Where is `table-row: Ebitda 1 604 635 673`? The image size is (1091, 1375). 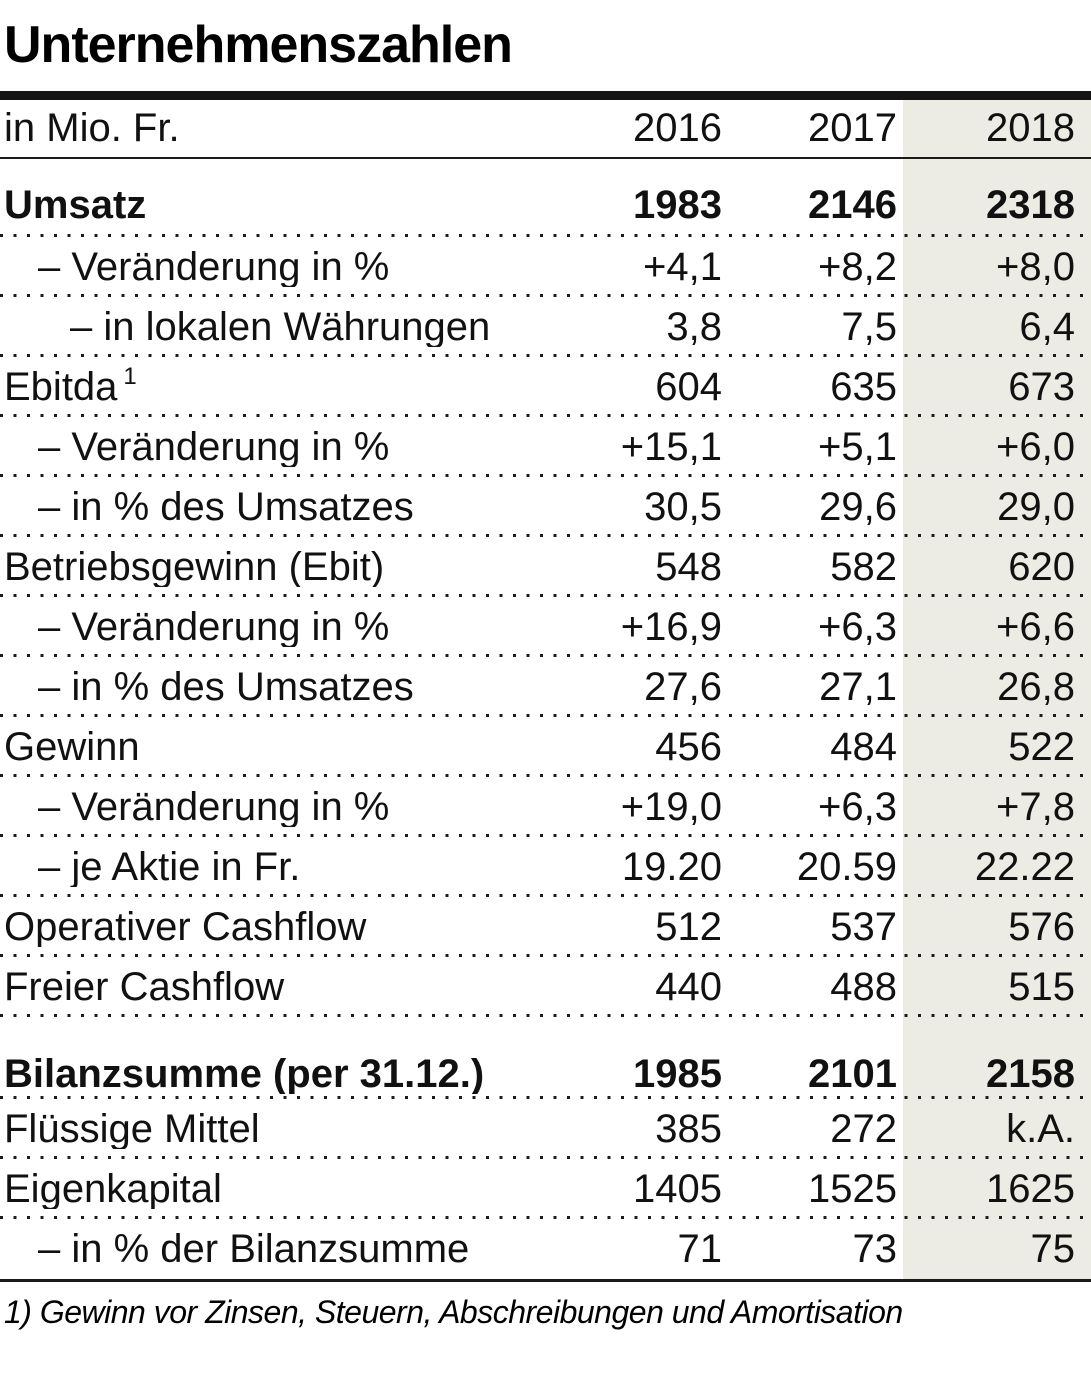
table-row: Ebitda 1 604 635 673 is located at coordinates (545, 387).